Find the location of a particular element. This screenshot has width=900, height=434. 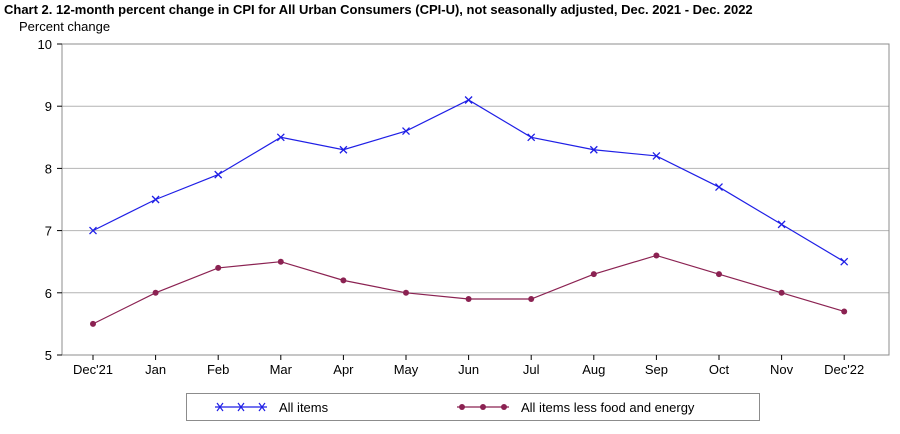

y-axis-label: Percent change is located at coordinates (65, 26).